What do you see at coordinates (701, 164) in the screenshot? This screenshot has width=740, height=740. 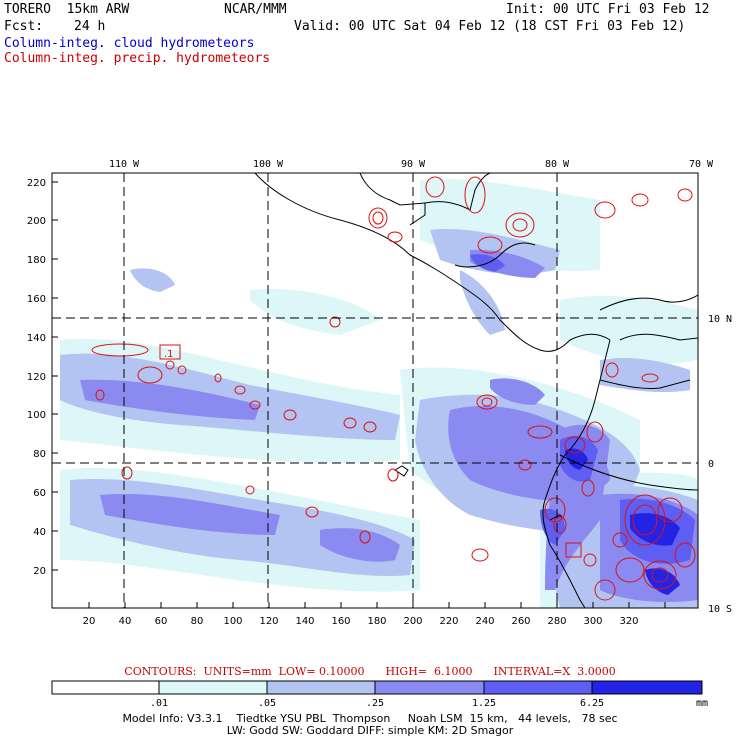 I see `lon-label: 70 W` at bounding box center [701, 164].